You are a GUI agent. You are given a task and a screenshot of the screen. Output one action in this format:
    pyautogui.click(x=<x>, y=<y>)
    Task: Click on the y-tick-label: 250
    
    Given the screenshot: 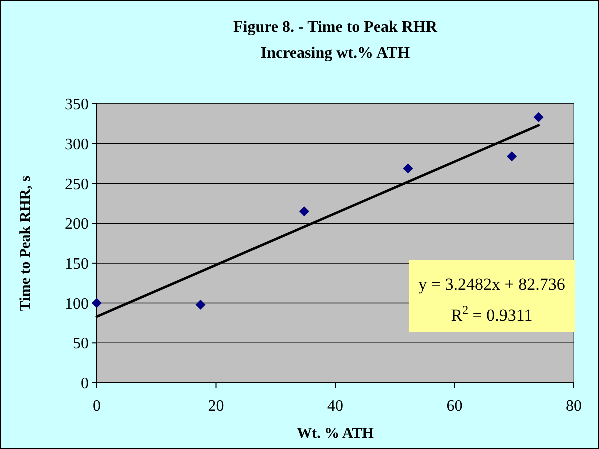 What is the action you would take?
    pyautogui.click(x=77, y=185)
    